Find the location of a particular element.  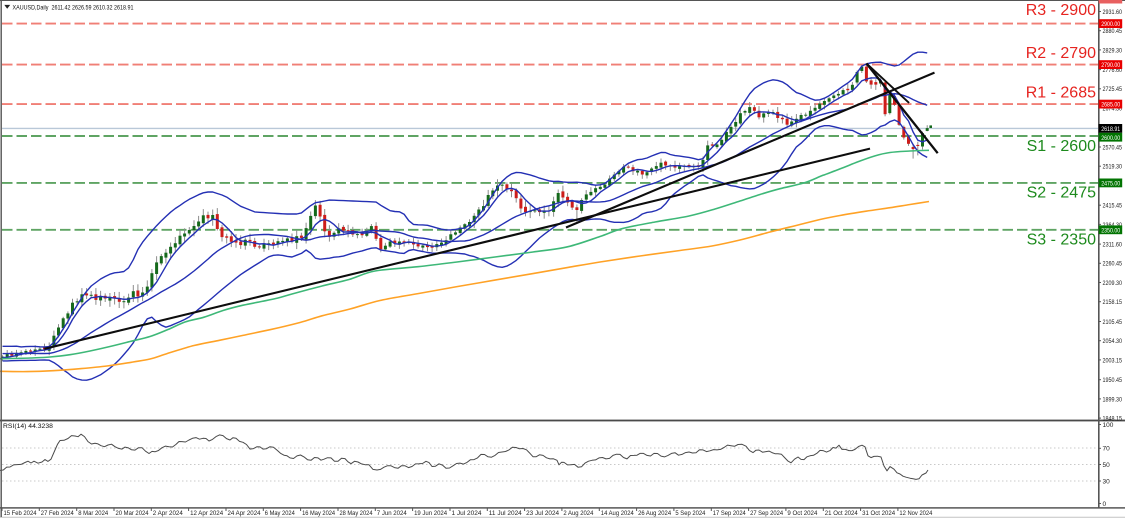

svg-text: 17 Sep 2024 is located at coordinates (729, 513).